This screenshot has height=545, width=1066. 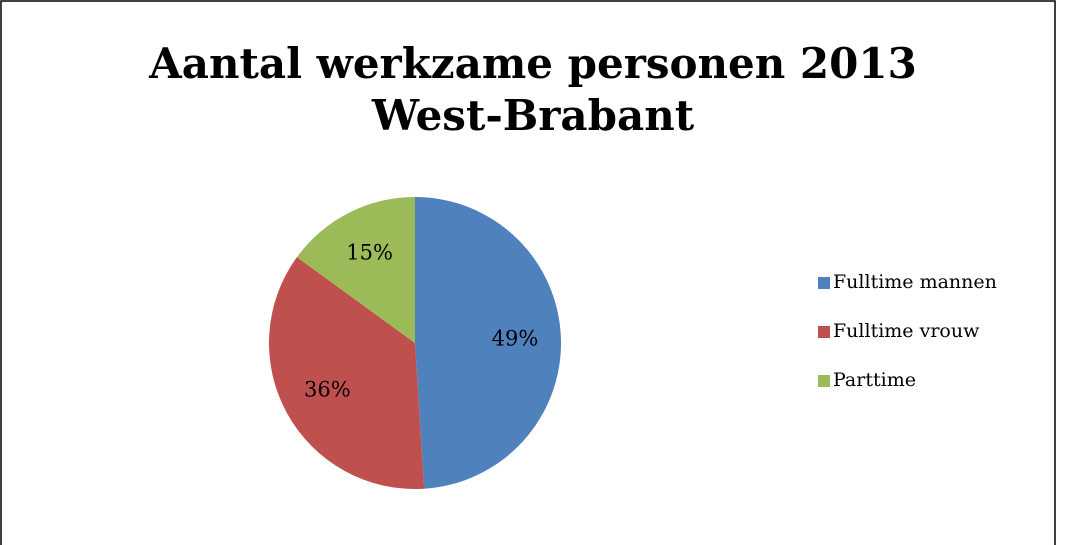 I want to click on chart-title: West-Brabant, so click(x=533, y=115).